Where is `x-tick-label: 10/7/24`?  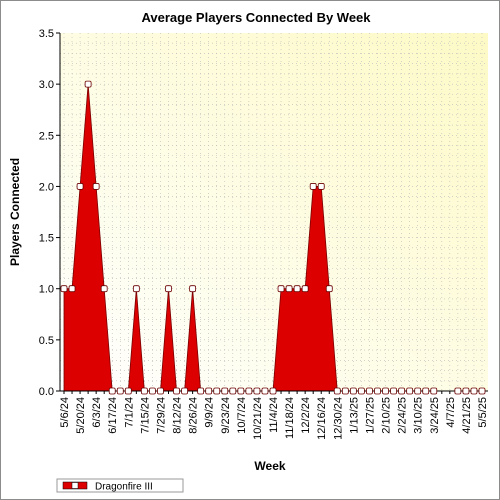
x-tick-label: 10/7/24 is located at coordinates (242, 415).